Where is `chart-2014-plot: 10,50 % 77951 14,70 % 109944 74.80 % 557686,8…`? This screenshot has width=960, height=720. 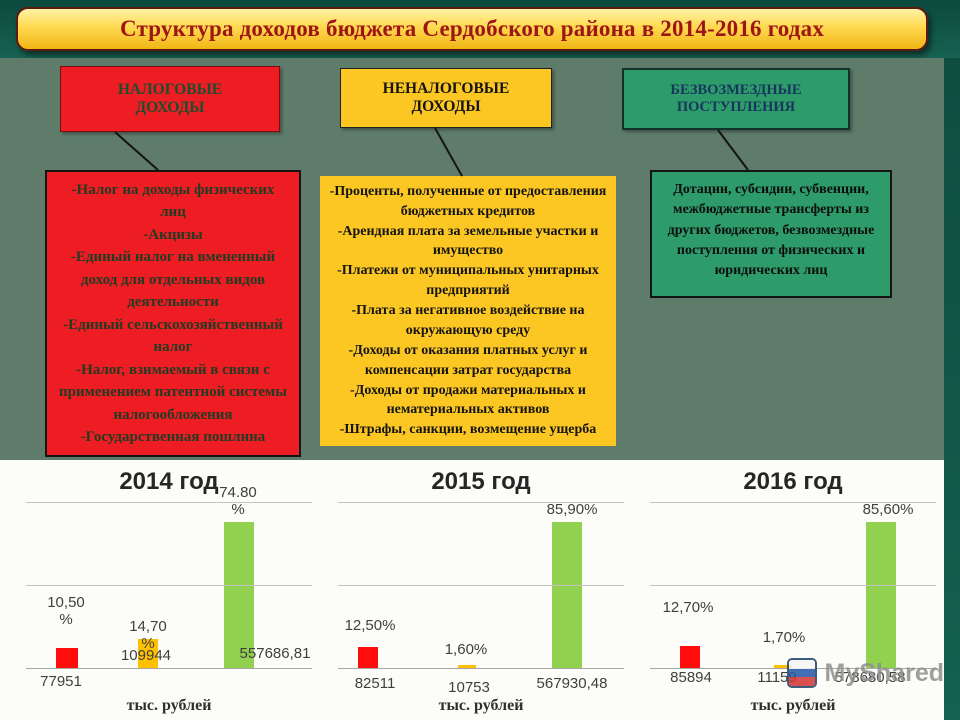
chart-2014-plot: 10,50 % 77951 14,70 % 109944 74.80 % 557686,8… is located at coordinates (169, 587).